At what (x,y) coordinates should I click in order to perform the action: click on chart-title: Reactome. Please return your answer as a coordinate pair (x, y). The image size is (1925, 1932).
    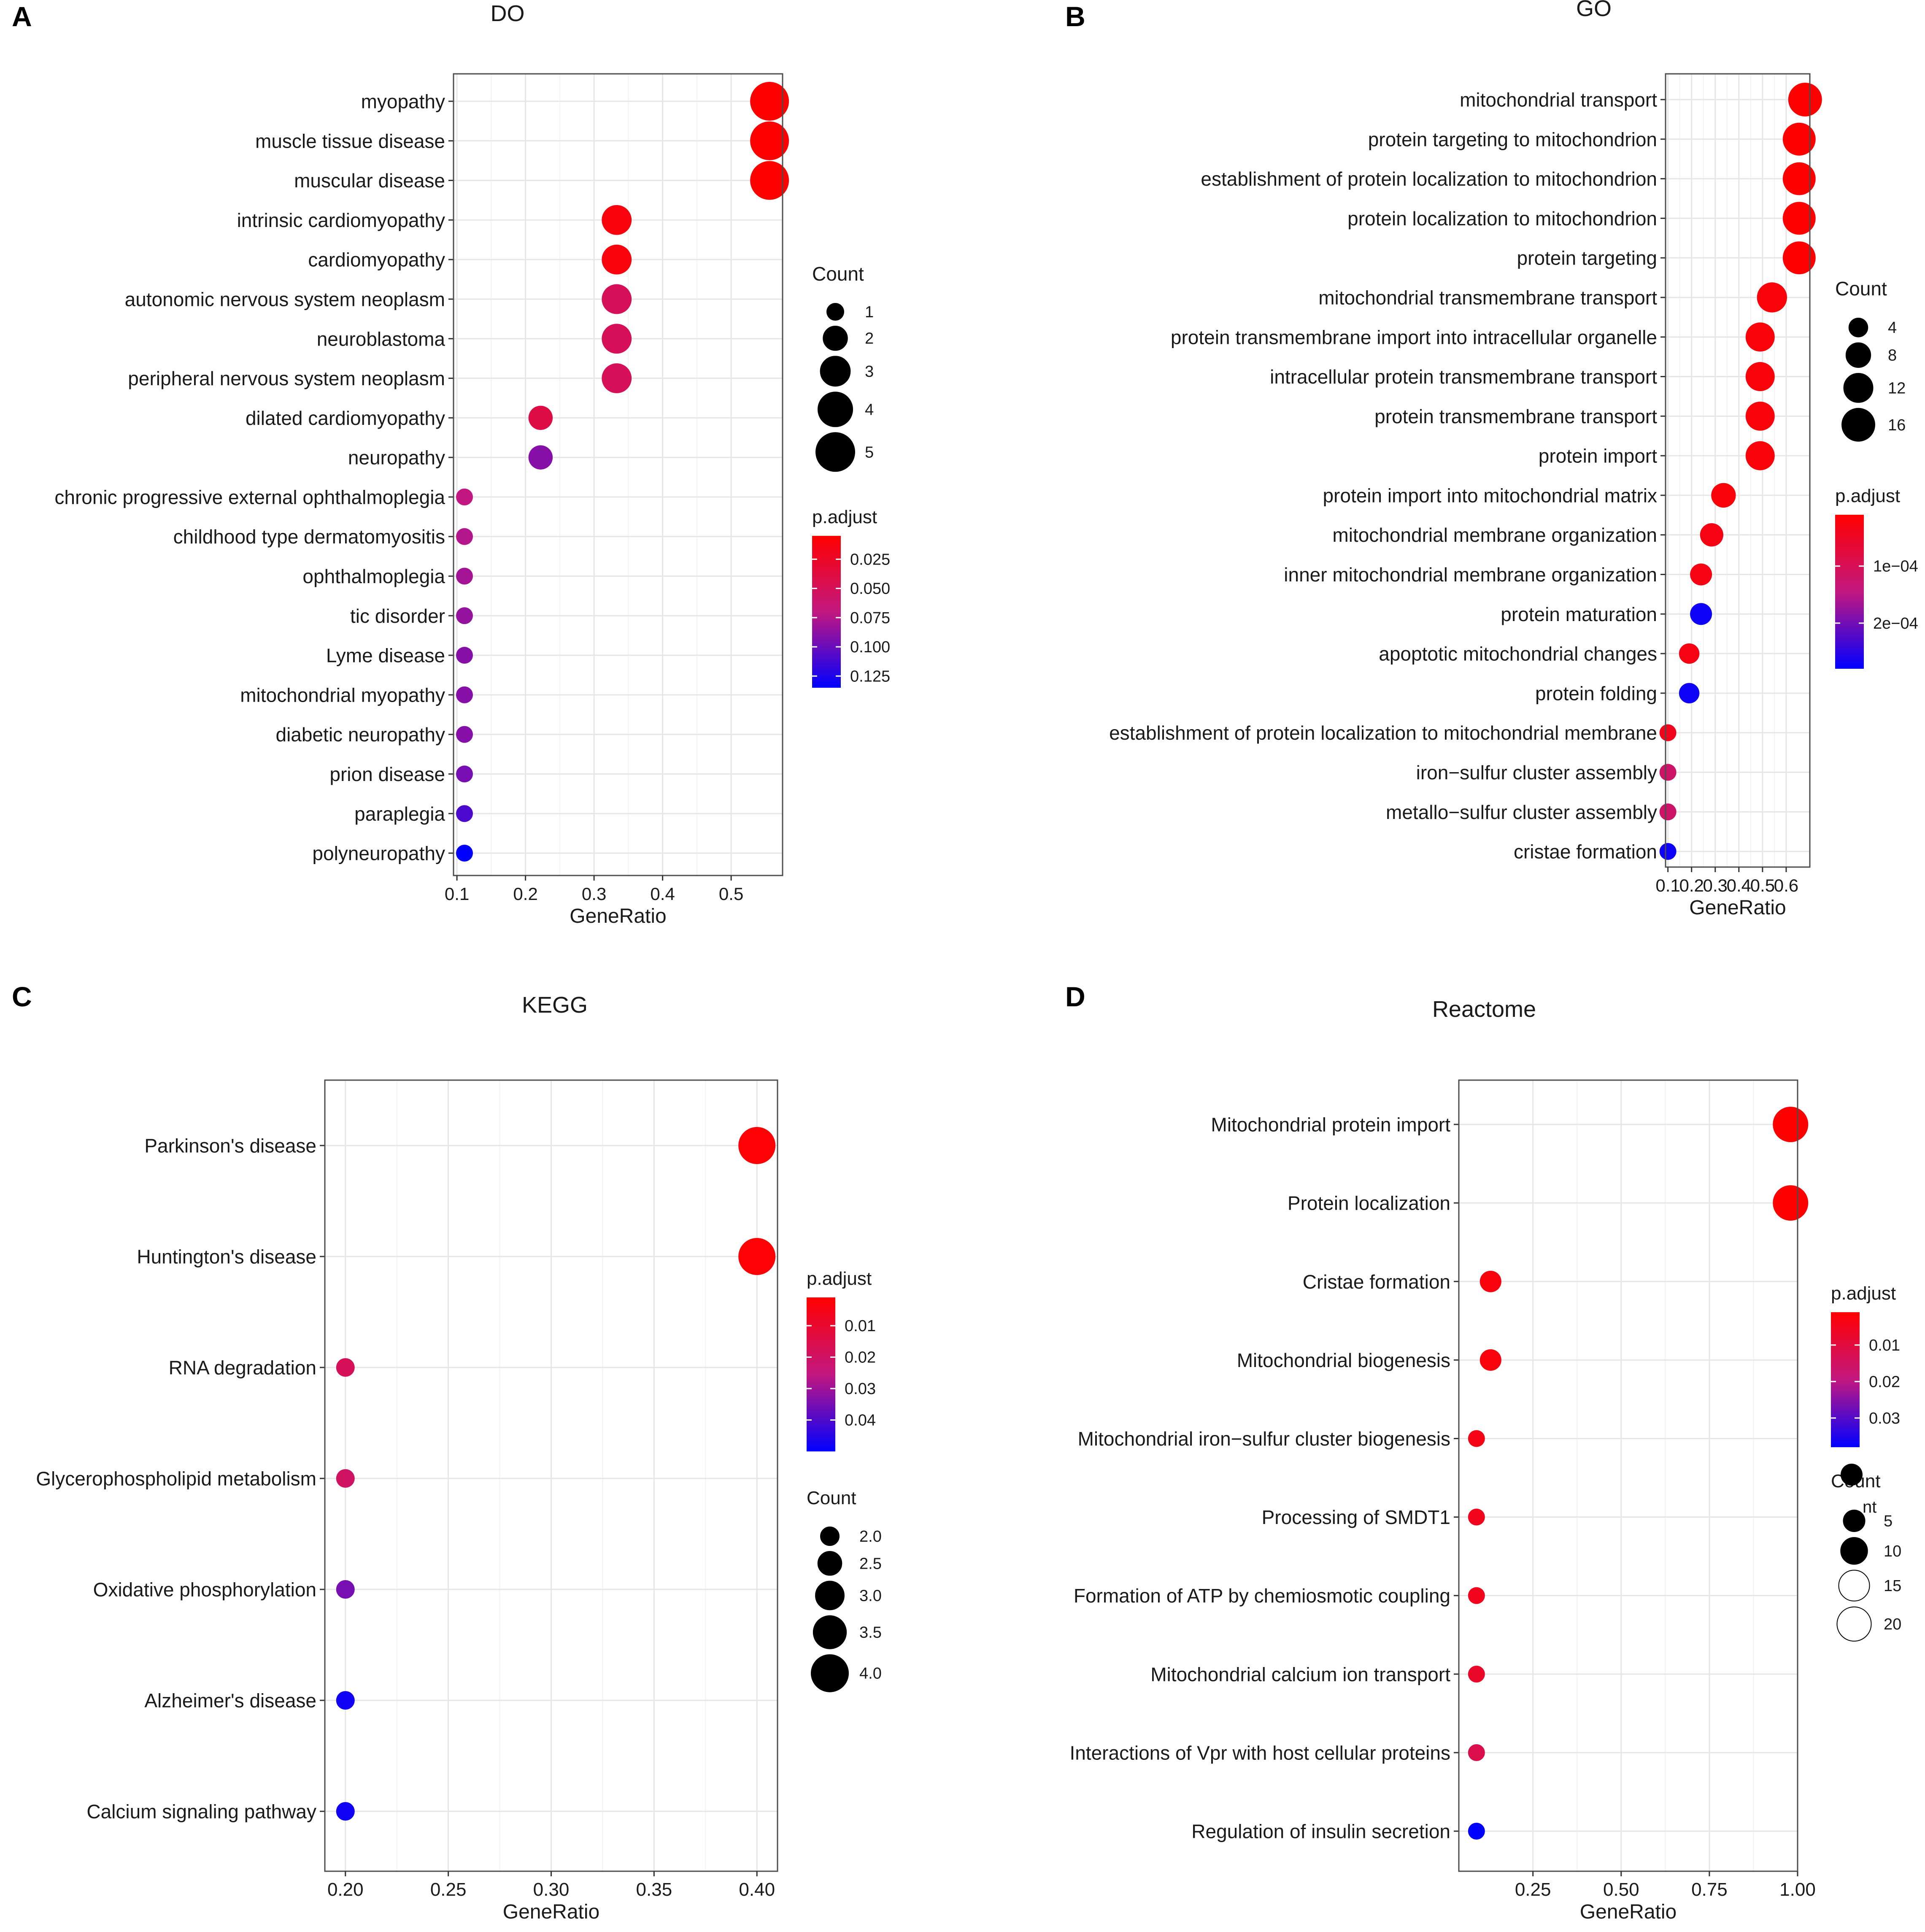
    Looking at the image, I should click on (1484, 1010).